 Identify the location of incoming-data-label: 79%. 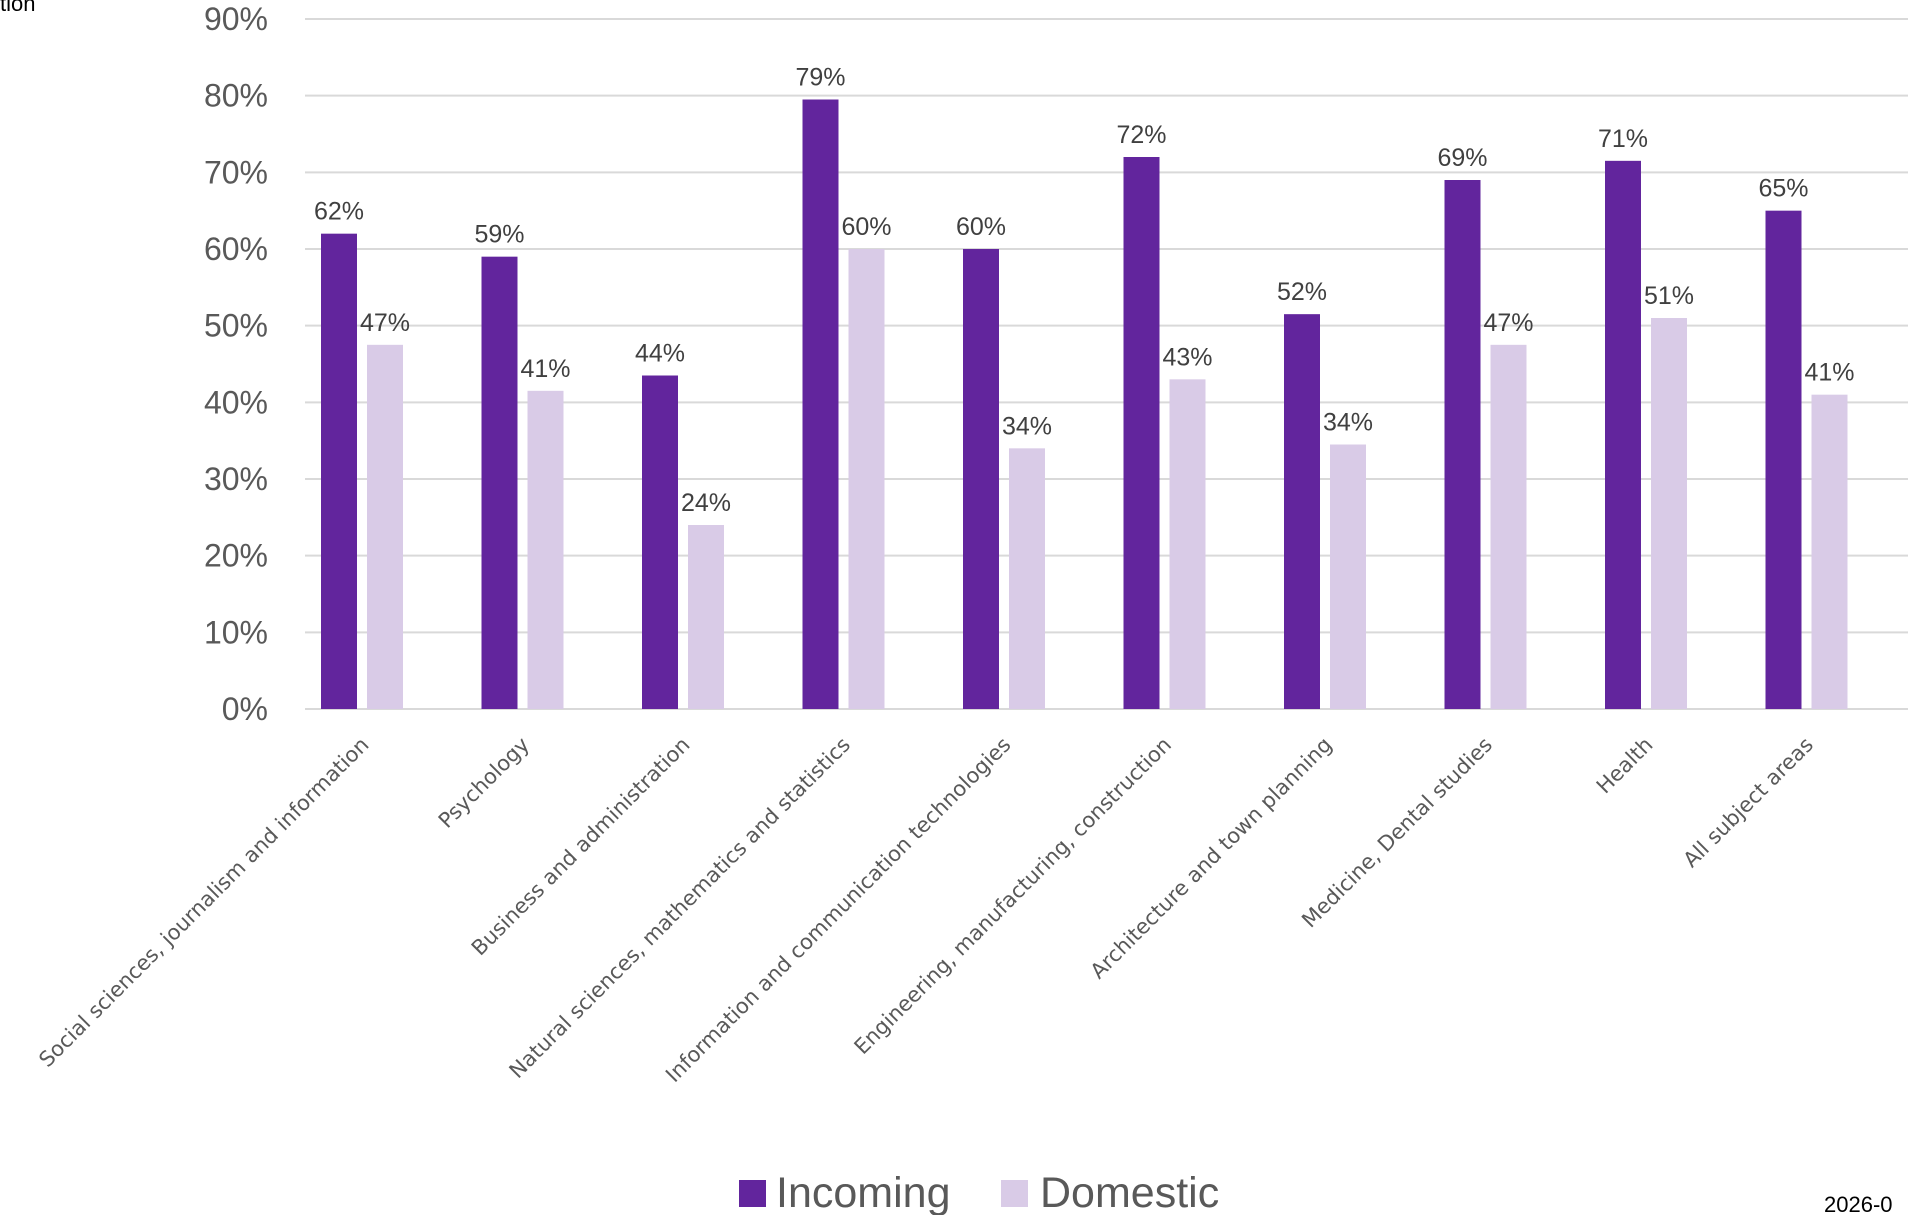
(820, 78).